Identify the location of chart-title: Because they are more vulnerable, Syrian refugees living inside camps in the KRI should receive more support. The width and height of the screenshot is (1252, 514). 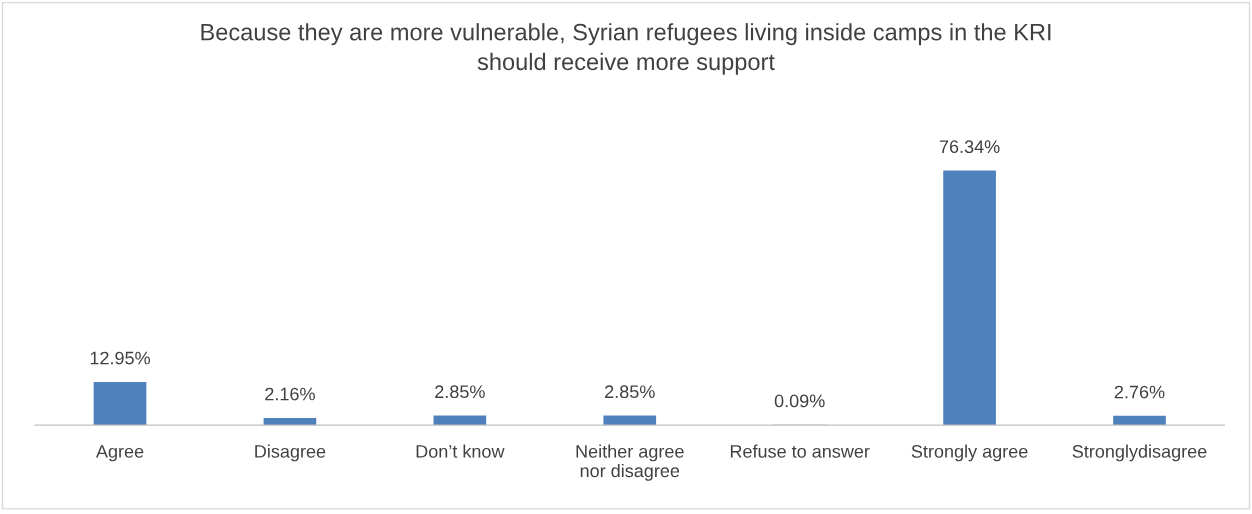
(626, 49).